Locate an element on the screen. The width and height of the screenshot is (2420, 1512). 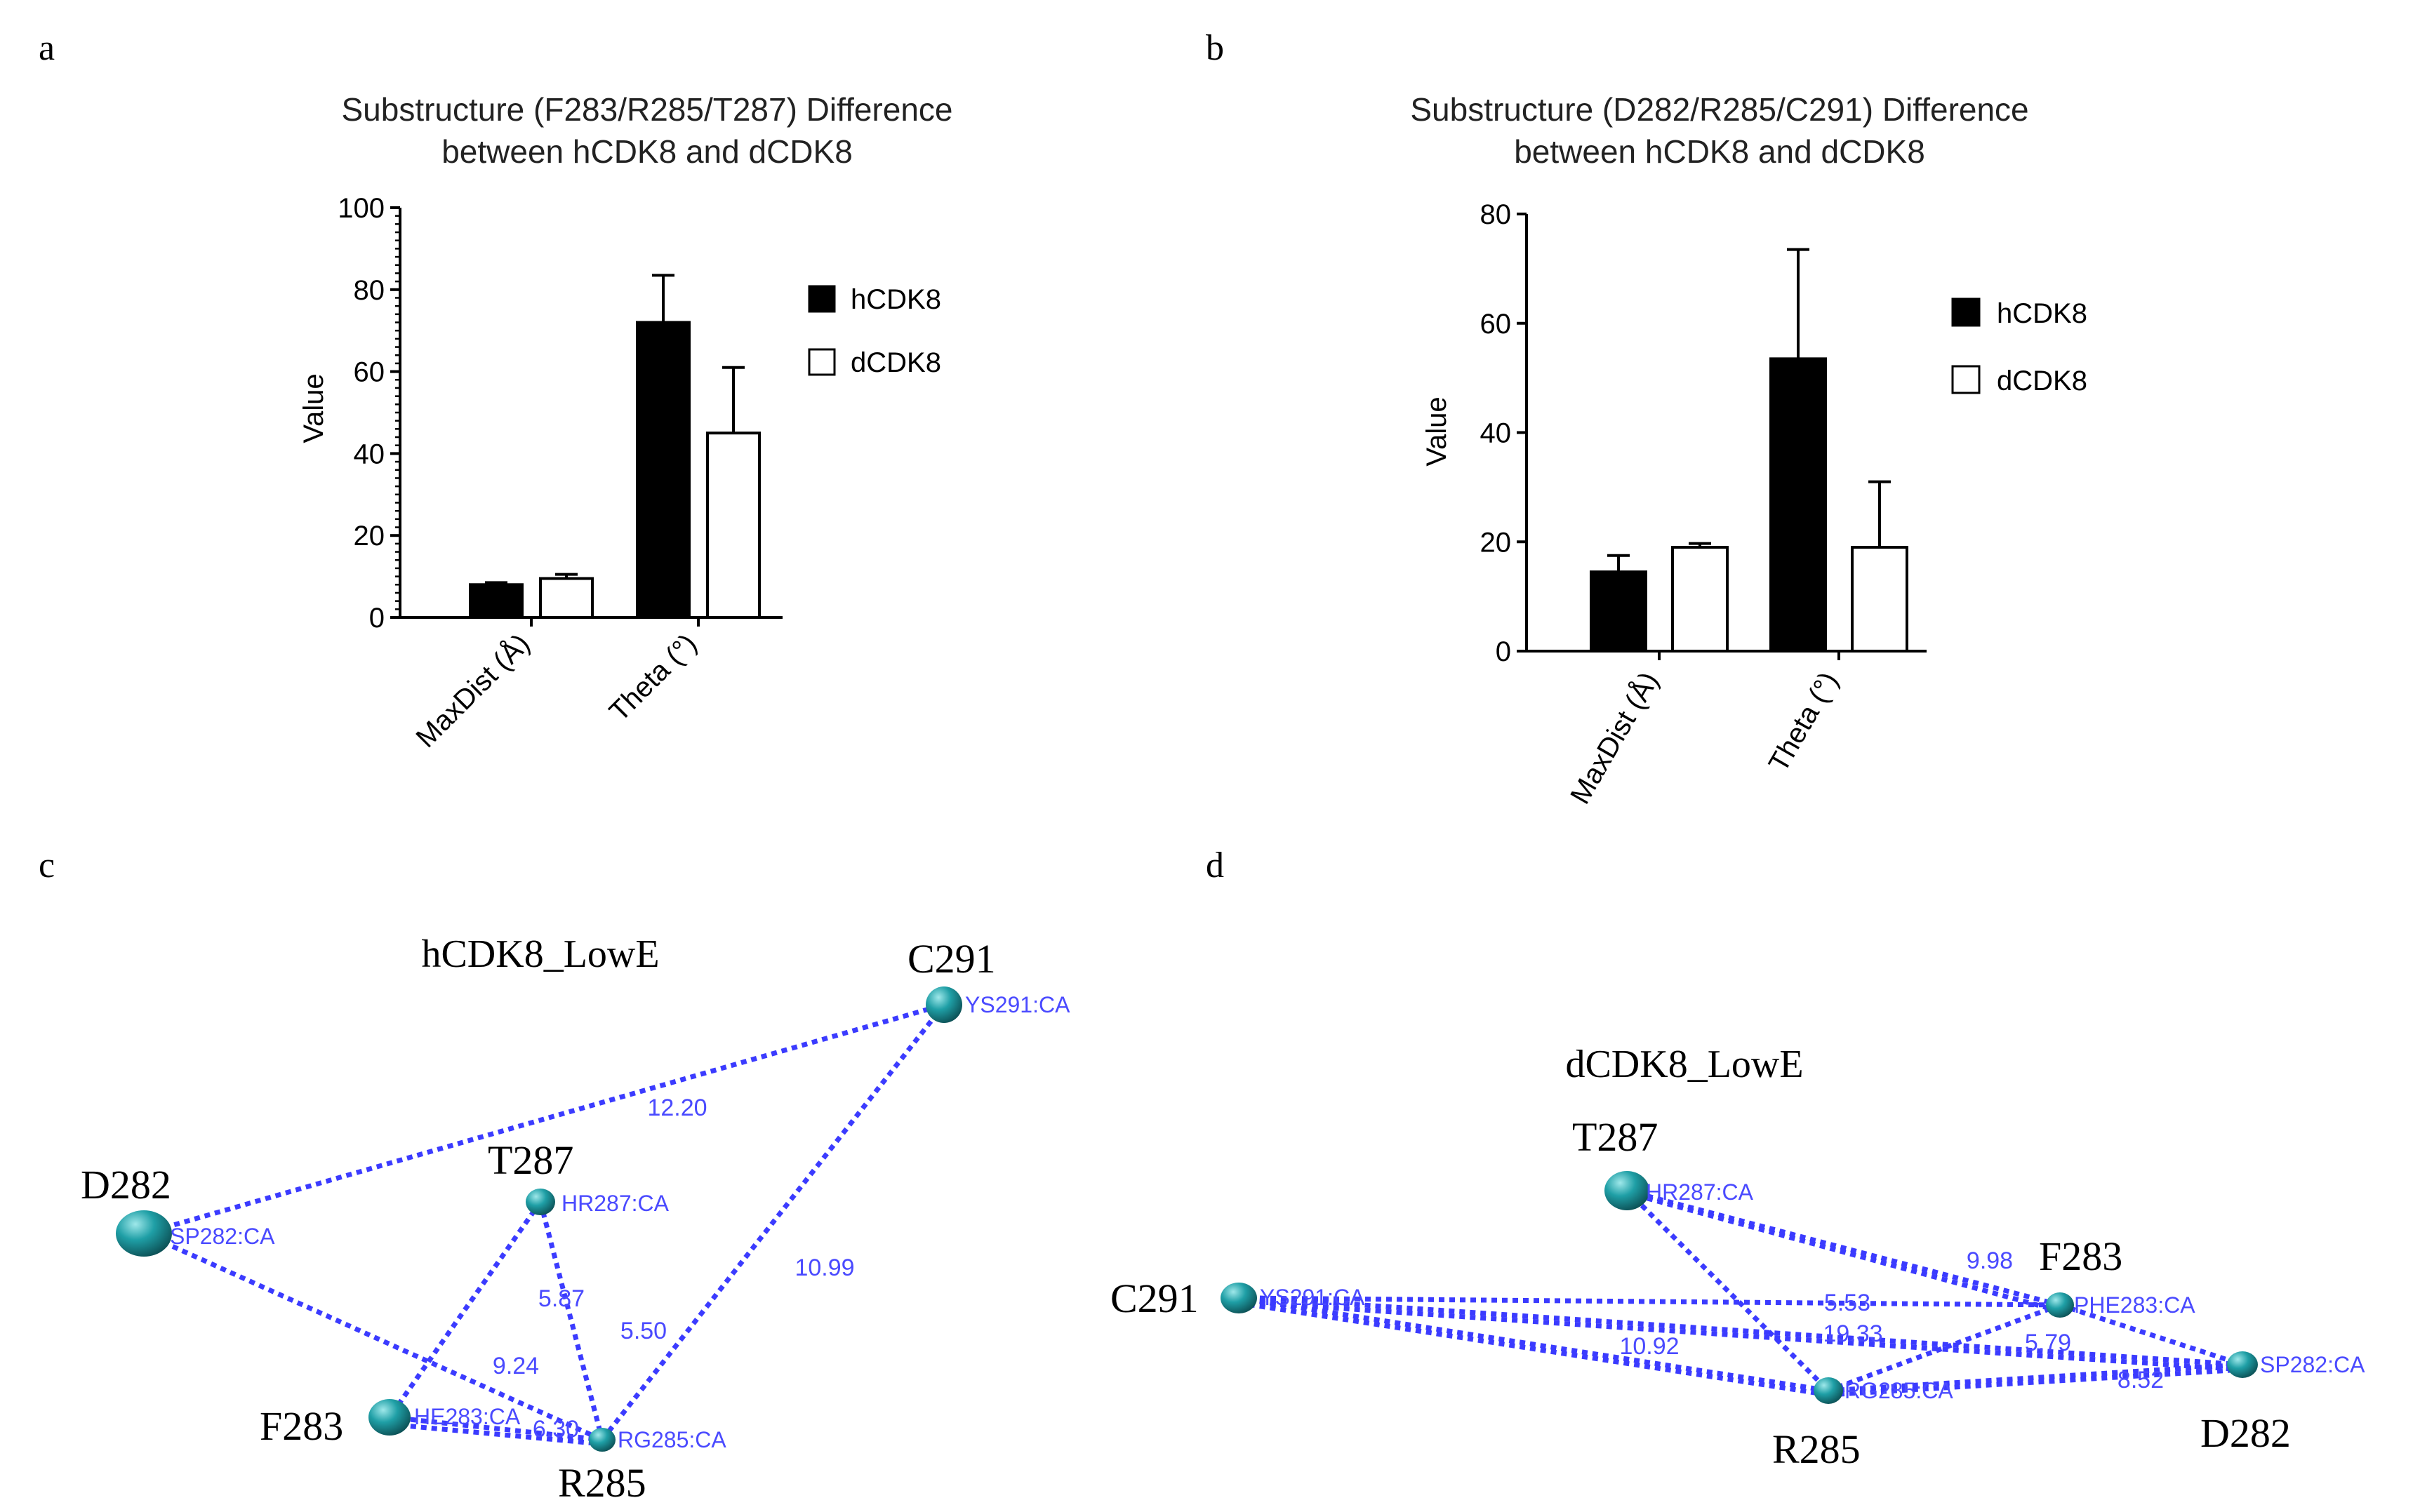
atom-d-f283 is located at coordinates (2060, 1305).